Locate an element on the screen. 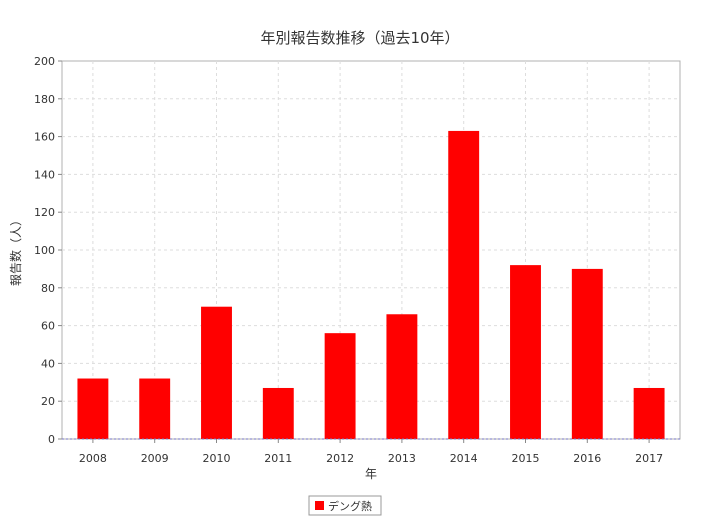  bar-2016 is located at coordinates (587, 353).